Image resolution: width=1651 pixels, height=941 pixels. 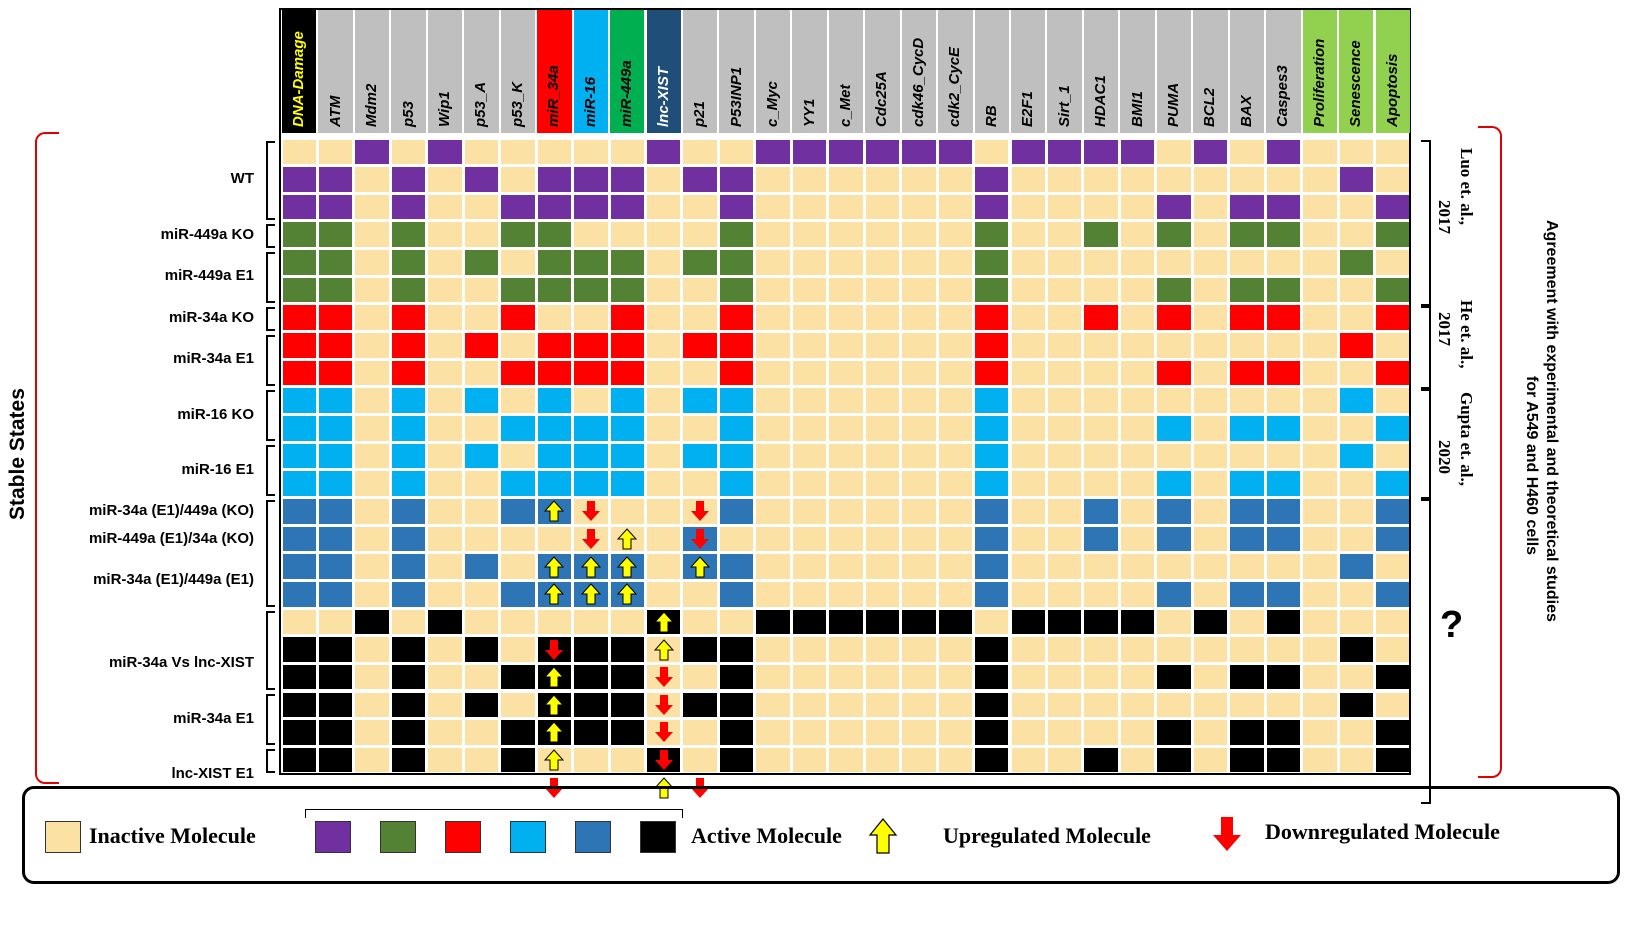 I want to click on column-header-label: RB, so click(x=991, y=116).